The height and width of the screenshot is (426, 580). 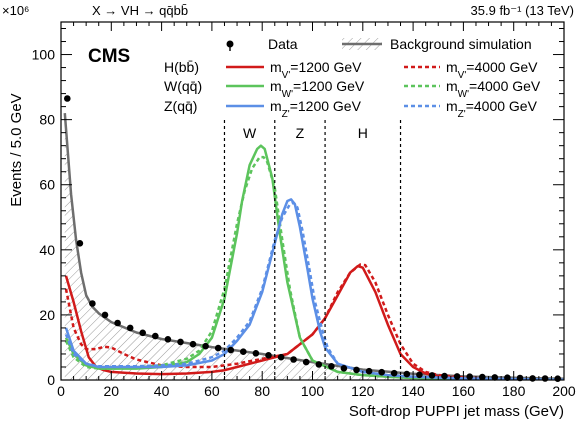 I want to click on legend-label-higgs-1200: mV'=1200 GeV, so click(x=316, y=70).